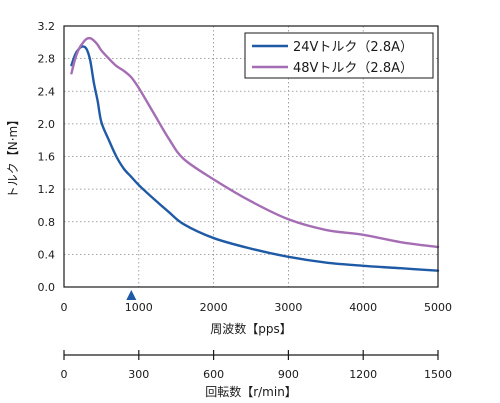 The width and height of the screenshot is (500, 403). Describe the element at coordinates (64, 374) in the screenshot. I see `rpm-tick-label: 0` at that location.